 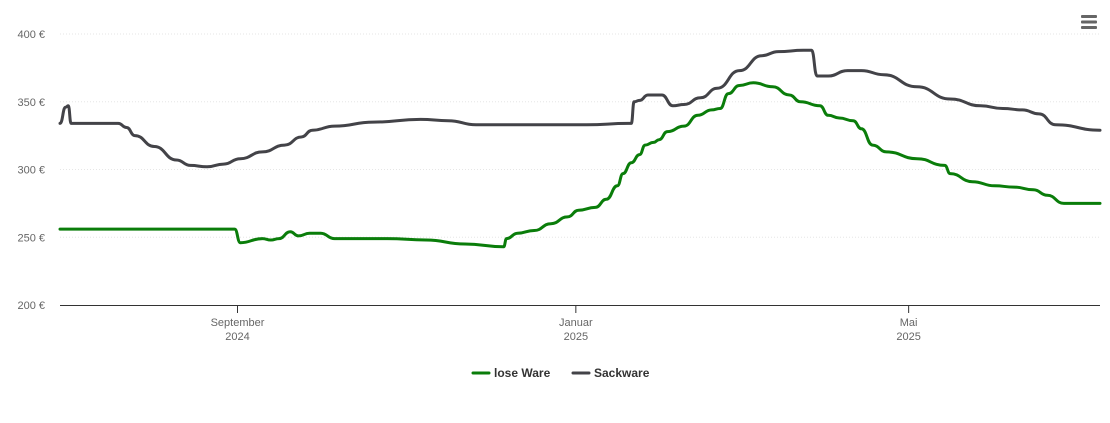 I want to click on y-axis: 200 € 250 € 300 € 350 € 400 €, so click(x=31, y=170).